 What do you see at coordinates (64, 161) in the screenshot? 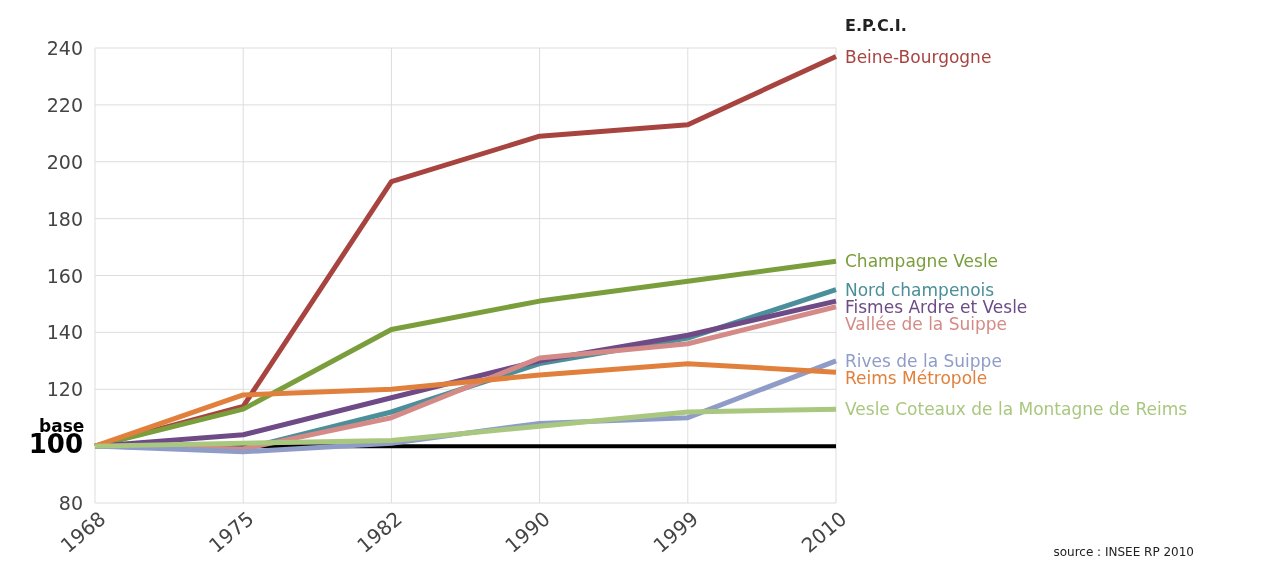
I see `y-tick-label: 200` at bounding box center [64, 161].